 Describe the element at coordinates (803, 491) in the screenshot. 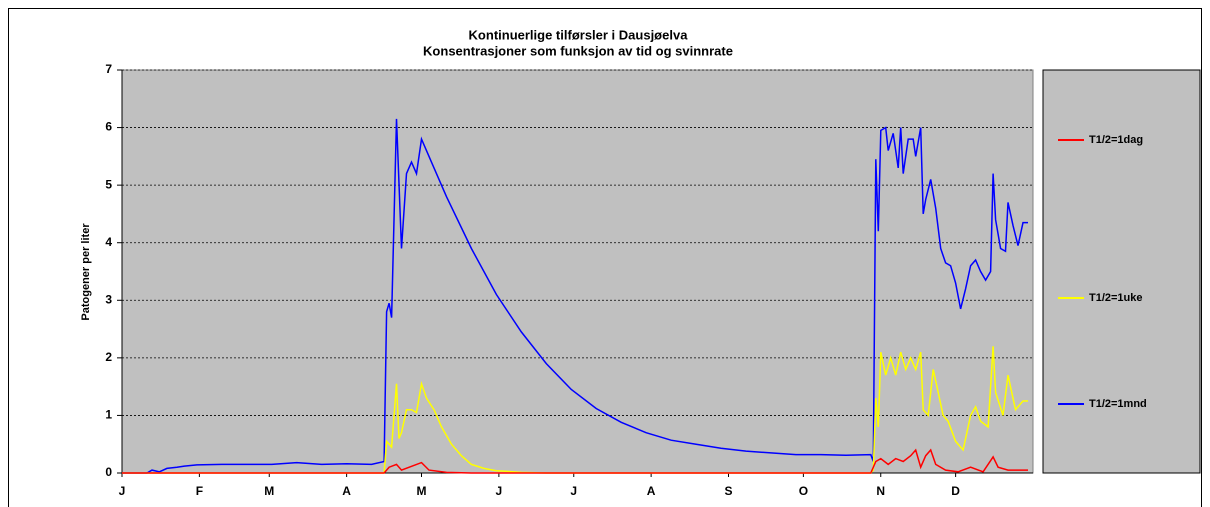

I see `x-tick-label: O` at that location.